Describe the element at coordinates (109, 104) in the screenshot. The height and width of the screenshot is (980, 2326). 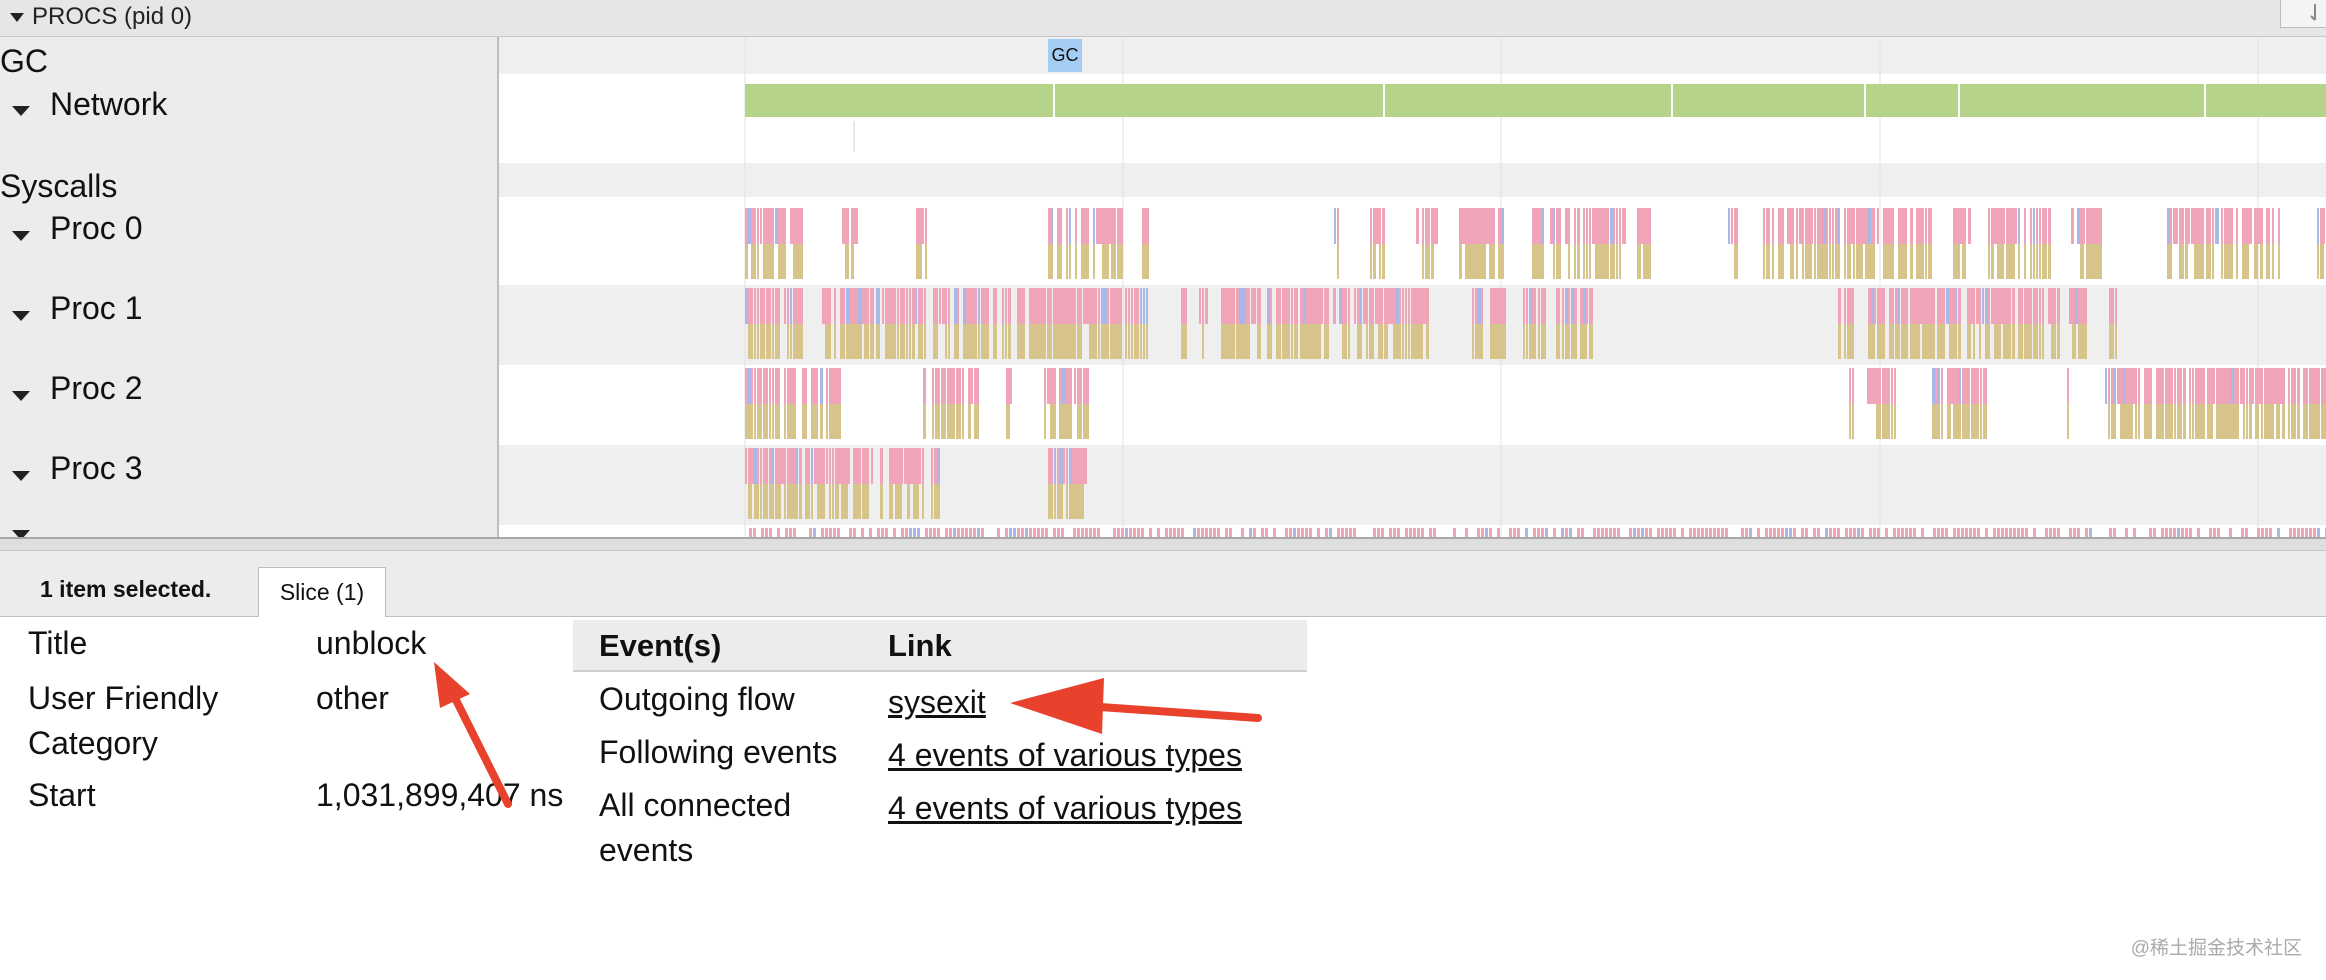
I see `track-label-network: Network` at that location.